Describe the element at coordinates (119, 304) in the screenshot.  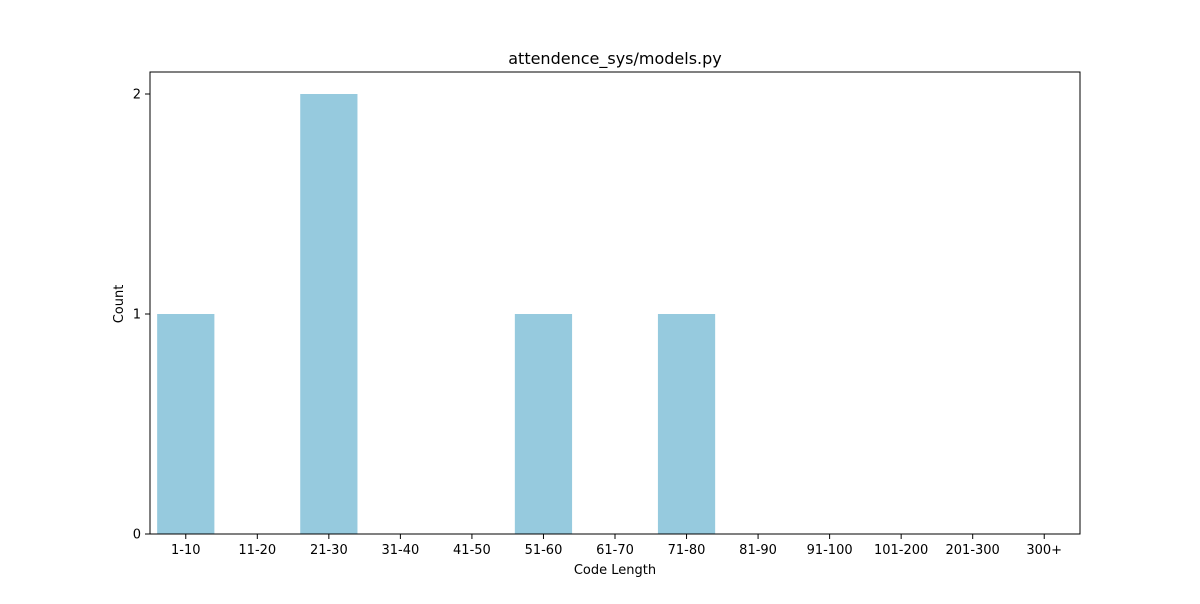
I see `y-axis-label: Count` at that location.